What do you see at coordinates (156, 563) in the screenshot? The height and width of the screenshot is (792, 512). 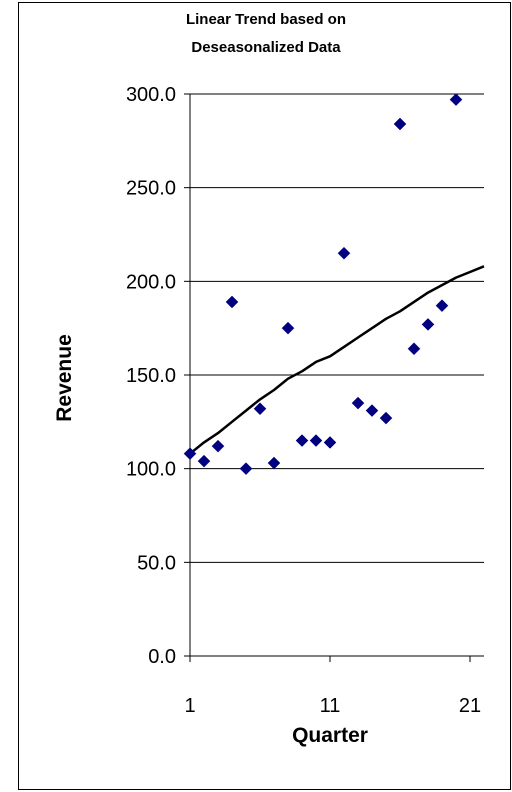 I see `y-tick-label: 50.0` at bounding box center [156, 563].